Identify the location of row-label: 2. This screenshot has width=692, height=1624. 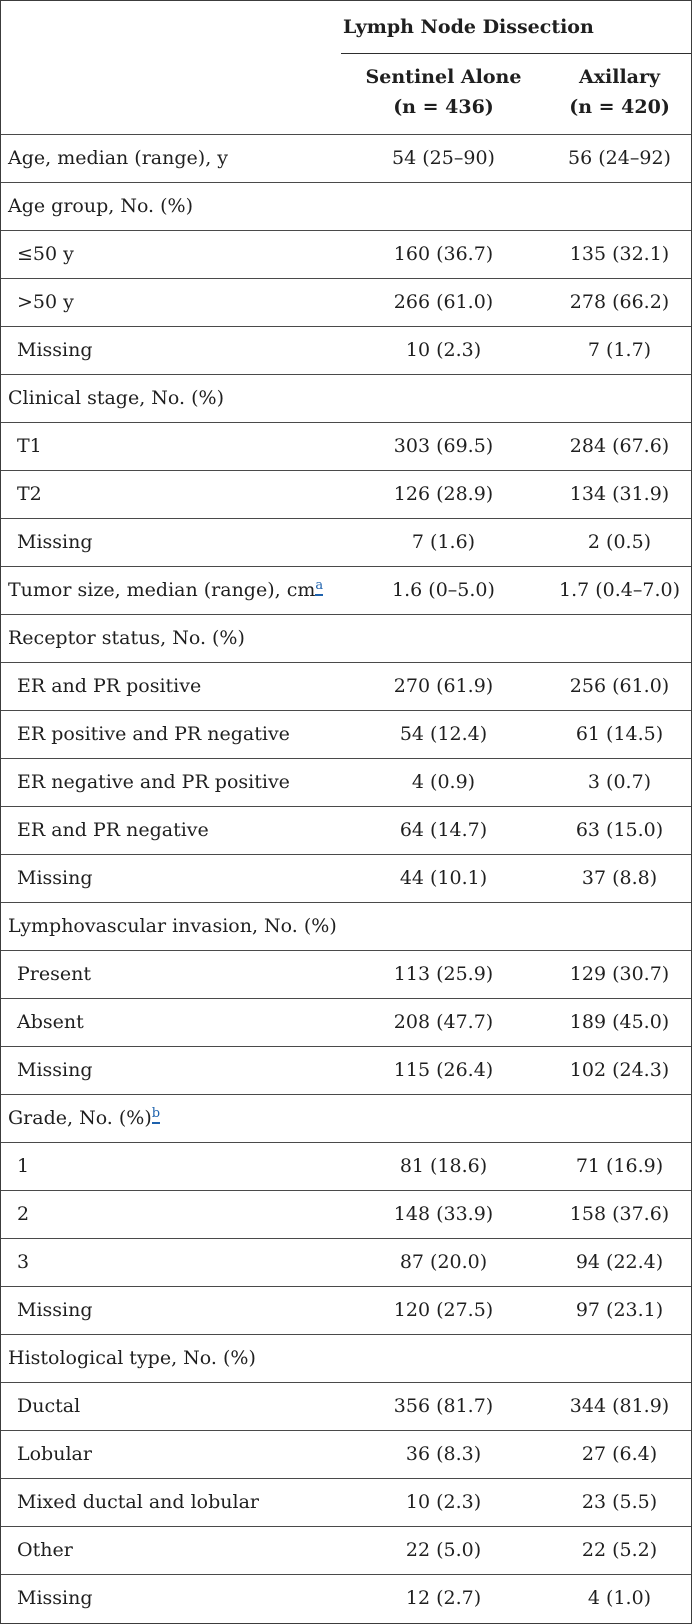
(171, 1214).